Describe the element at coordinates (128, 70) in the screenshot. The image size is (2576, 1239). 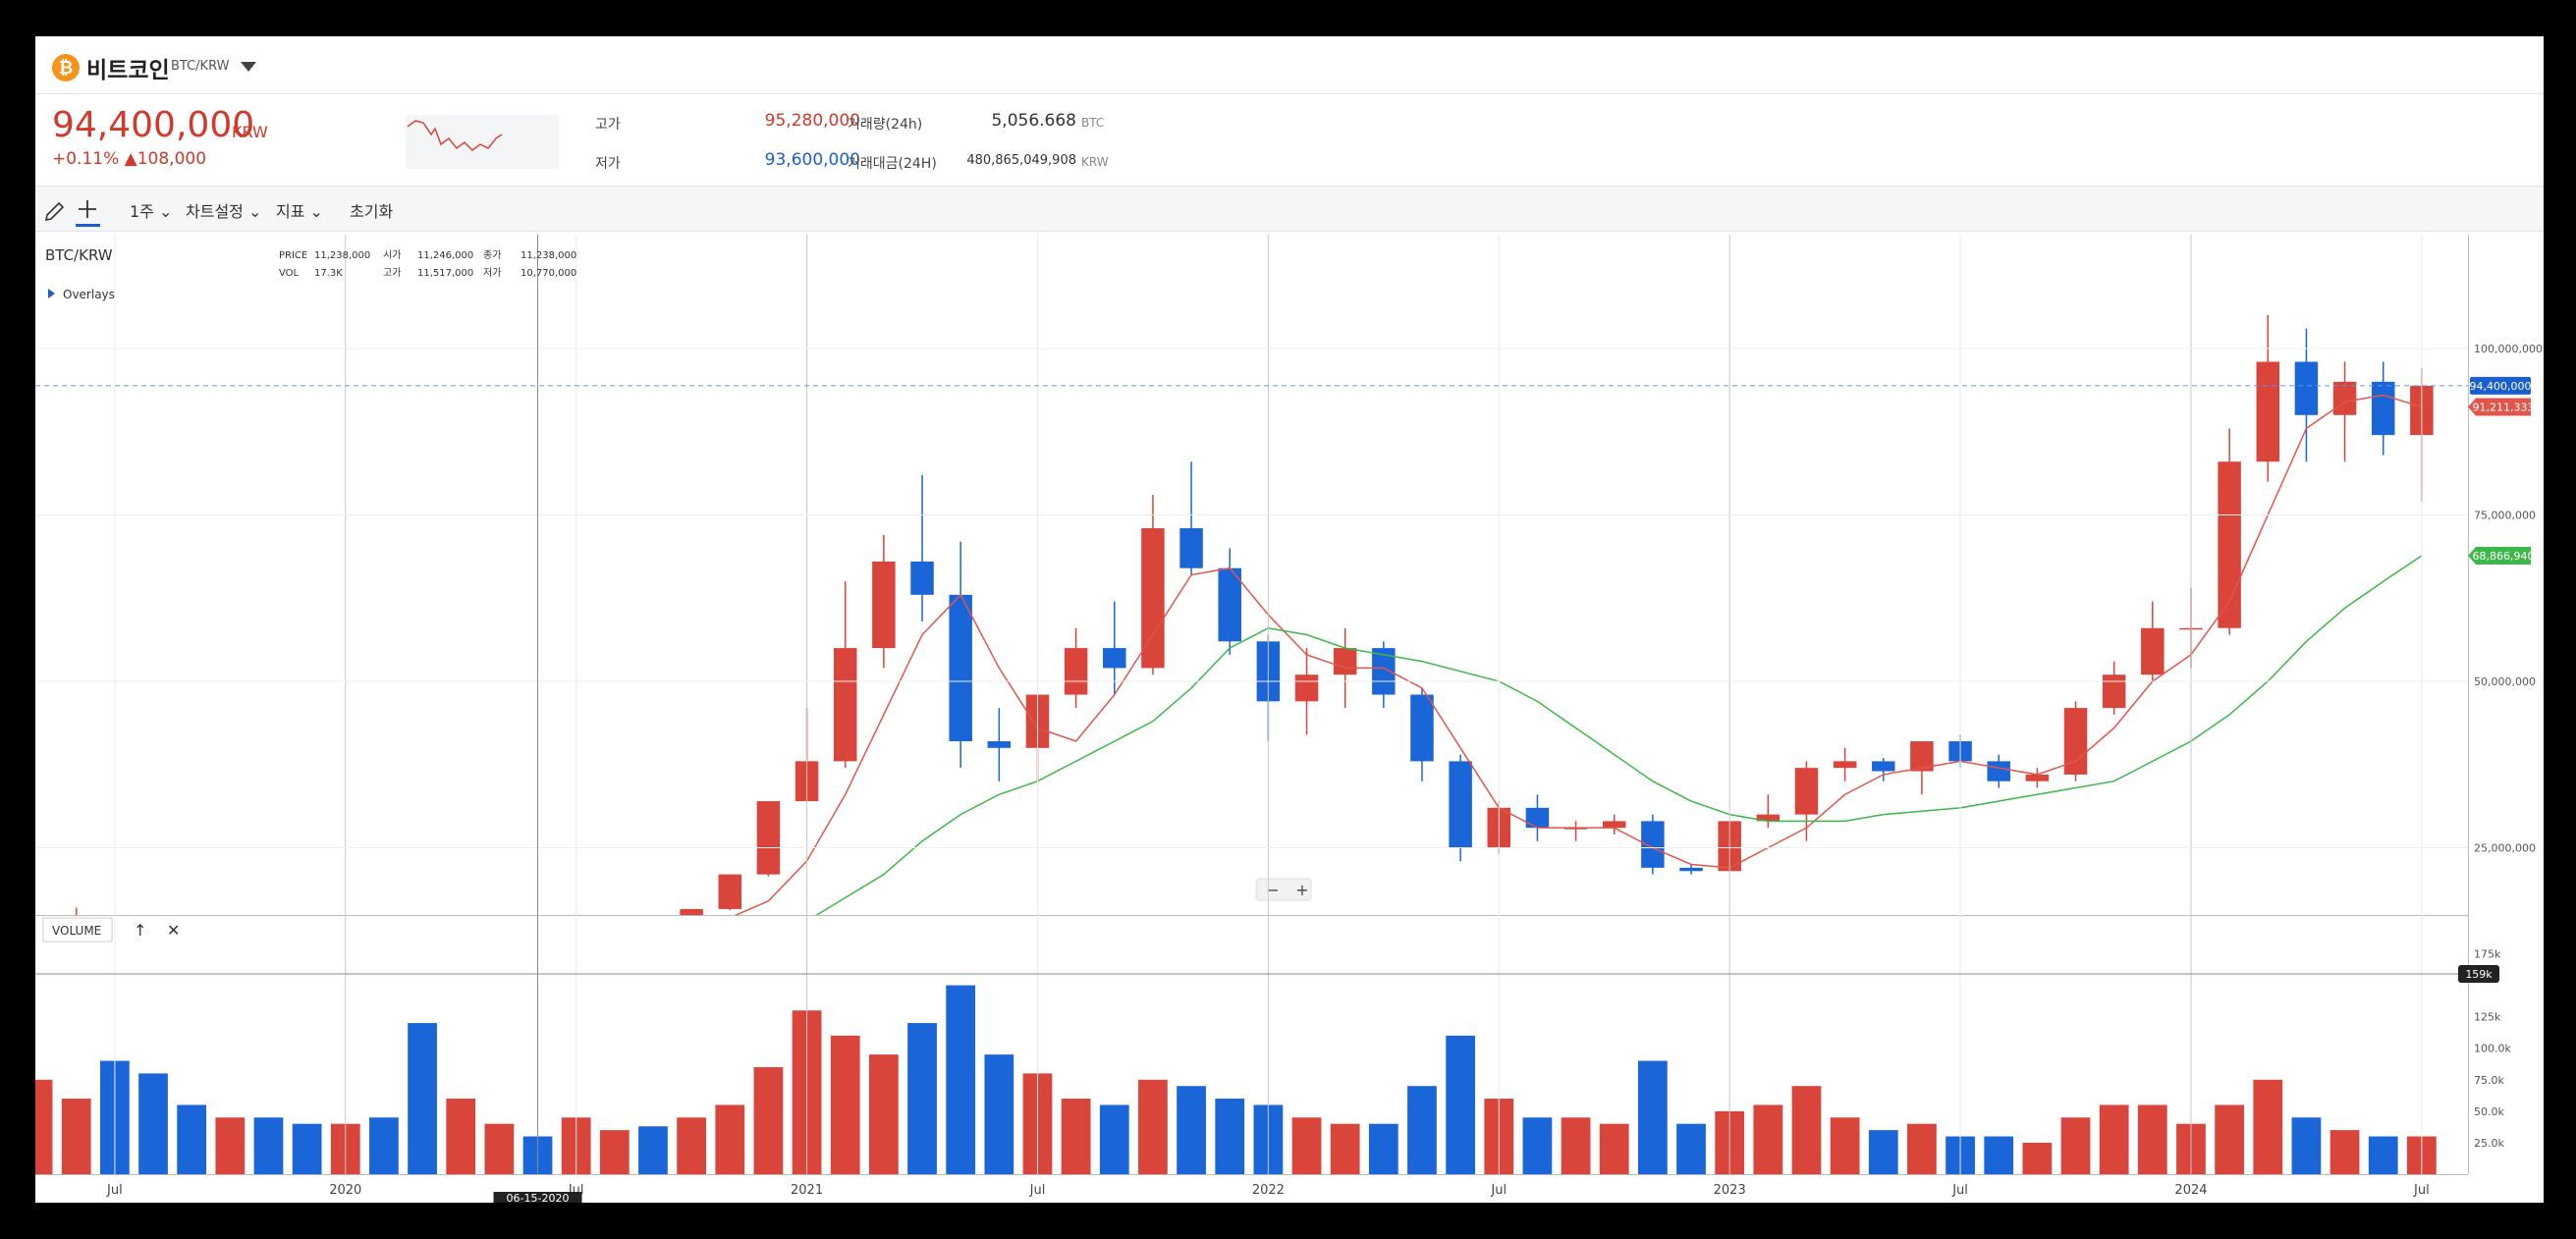
I see `coin-name: 비트코인` at that location.